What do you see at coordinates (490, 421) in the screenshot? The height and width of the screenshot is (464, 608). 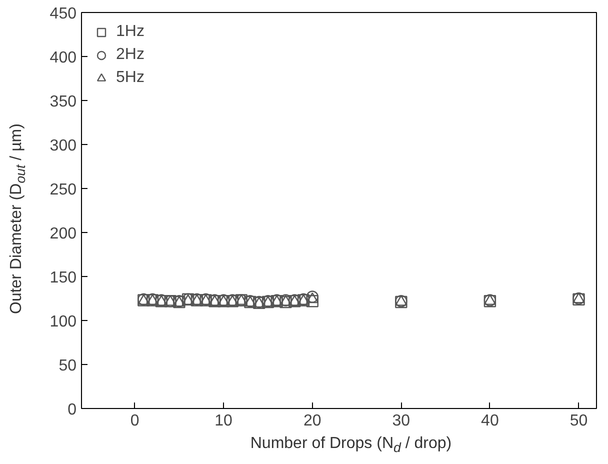 I see `x-tick-label: 40` at bounding box center [490, 421].